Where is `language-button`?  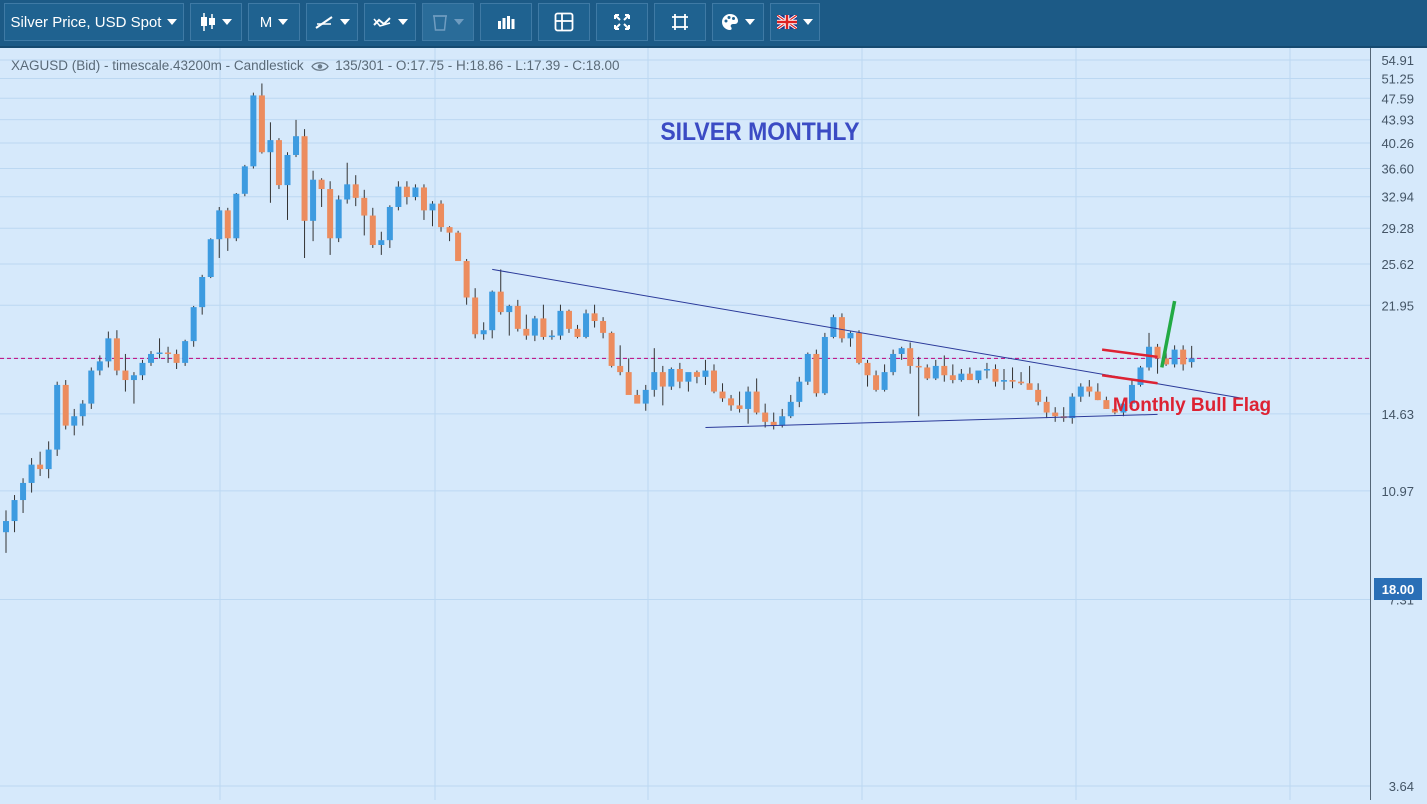
language-button is located at coordinates (795, 22).